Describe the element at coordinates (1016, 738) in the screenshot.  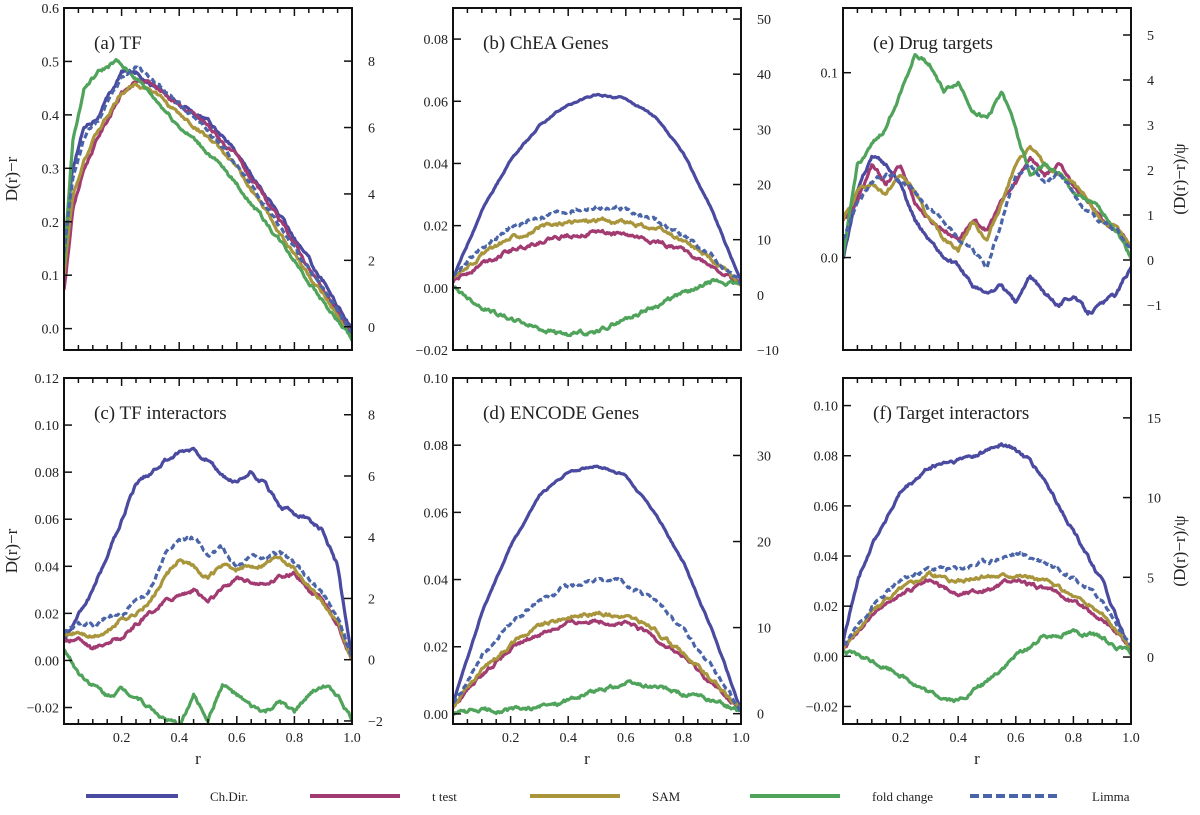
I see `x-tick-label: 0.6` at that location.